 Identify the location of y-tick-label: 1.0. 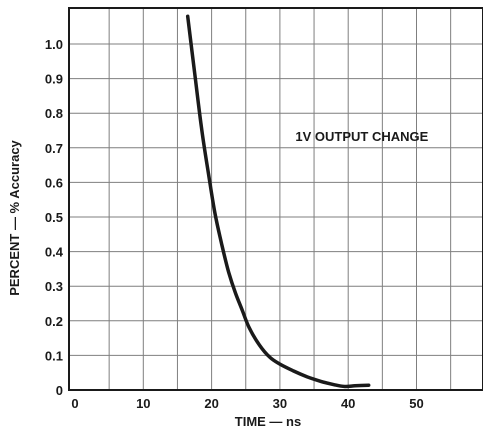
(54, 44).